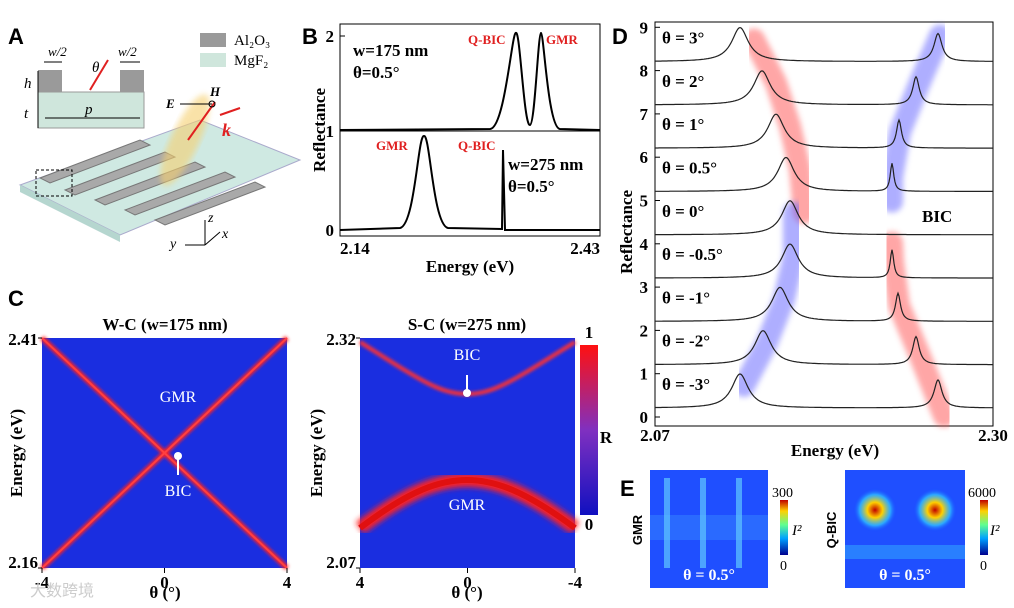 The image size is (1014, 608). Describe the element at coordinates (28, 84) in the screenshot. I see `dim-label: h` at that location.